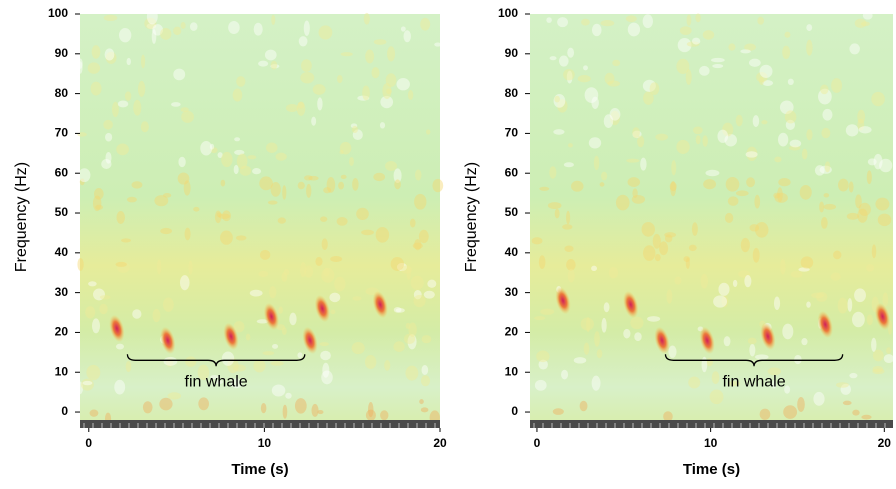 The height and width of the screenshot is (489, 896). I want to click on y-tick-label: 70, so click(512, 133).